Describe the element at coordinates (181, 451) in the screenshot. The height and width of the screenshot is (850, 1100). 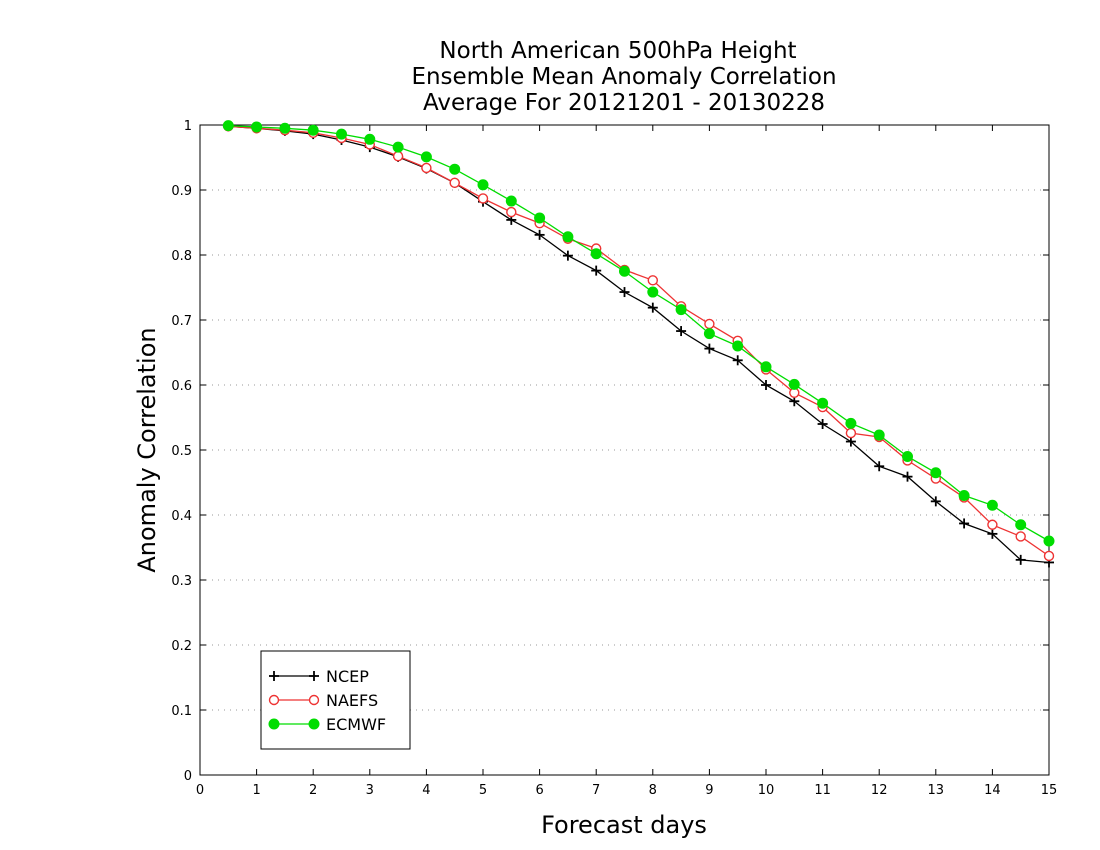
I see `y-tick-label: 0.5` at that location.